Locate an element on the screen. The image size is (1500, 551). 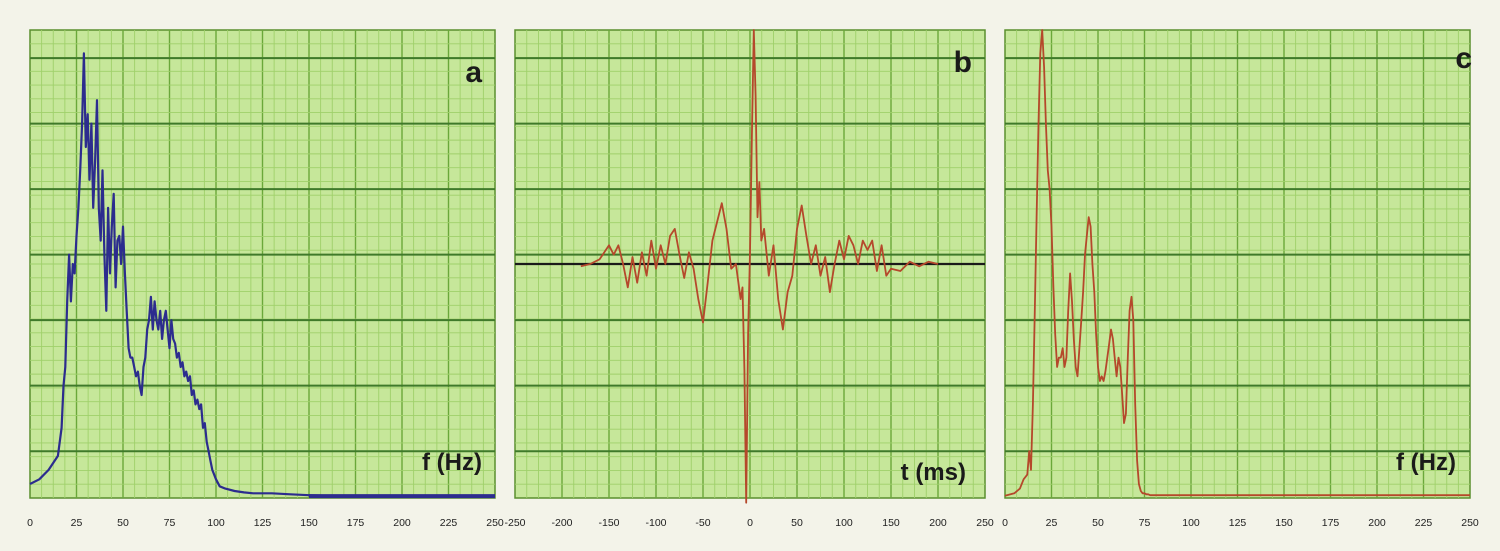
panel-b-letter: b is located at coordinates (963, 62).